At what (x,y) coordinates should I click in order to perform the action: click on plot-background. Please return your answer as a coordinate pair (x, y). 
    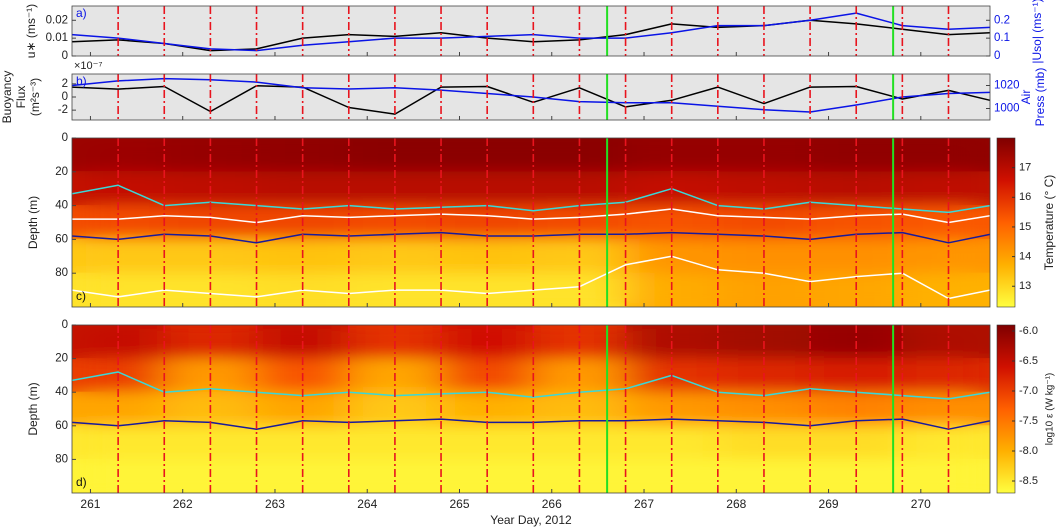
    Looking at the image, I should click on (531, 31).